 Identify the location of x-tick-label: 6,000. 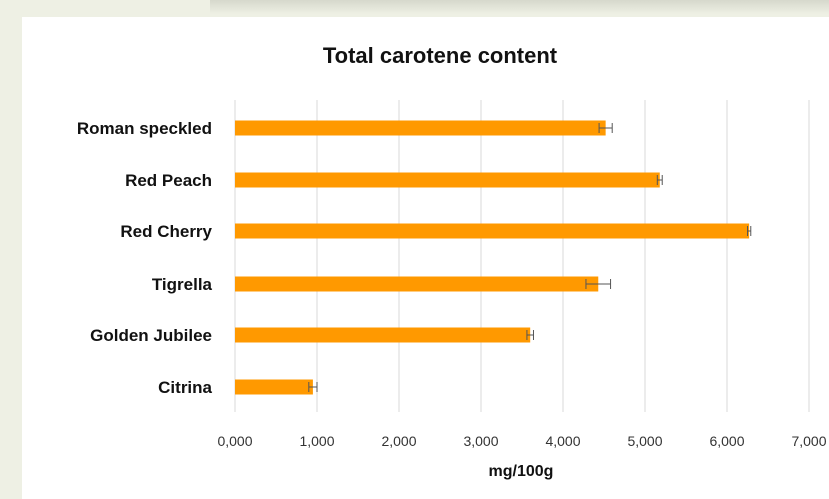
(726, 441).